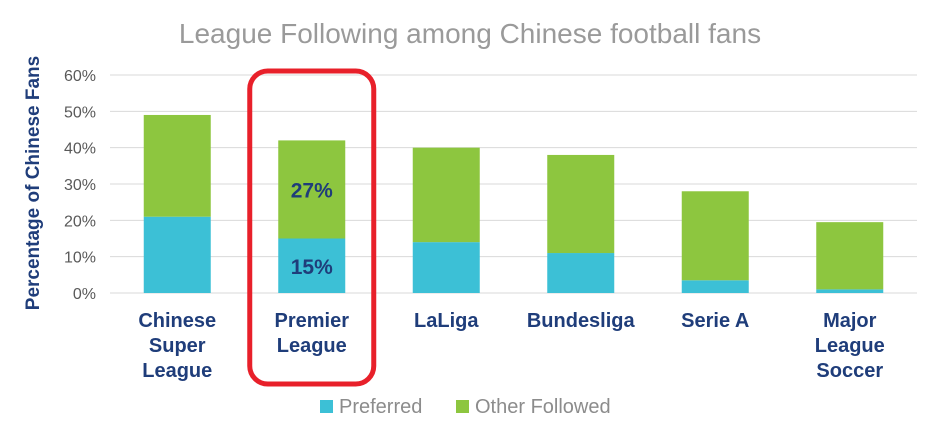  I want to click on y-axis-ticks: 0% 10% 20% 30% 40% 50% 60%, so click(80, 185).